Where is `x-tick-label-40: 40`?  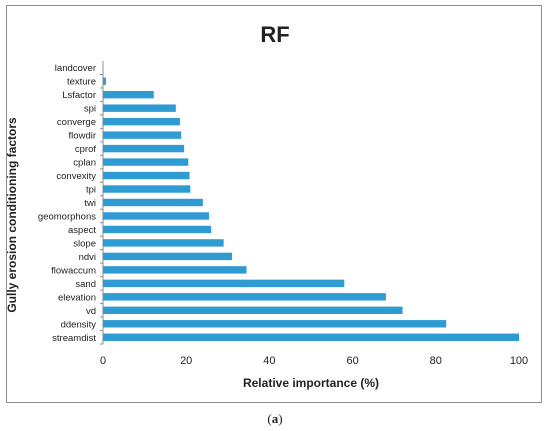 x-tick-label-40: 40 is located at coordinates (269, 361).